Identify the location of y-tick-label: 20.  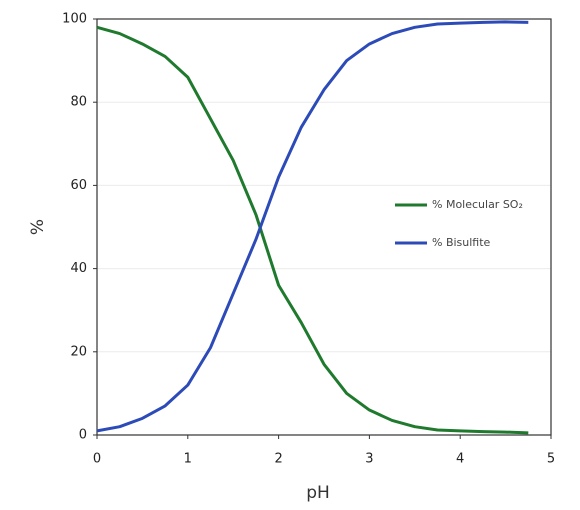
(78, 351).